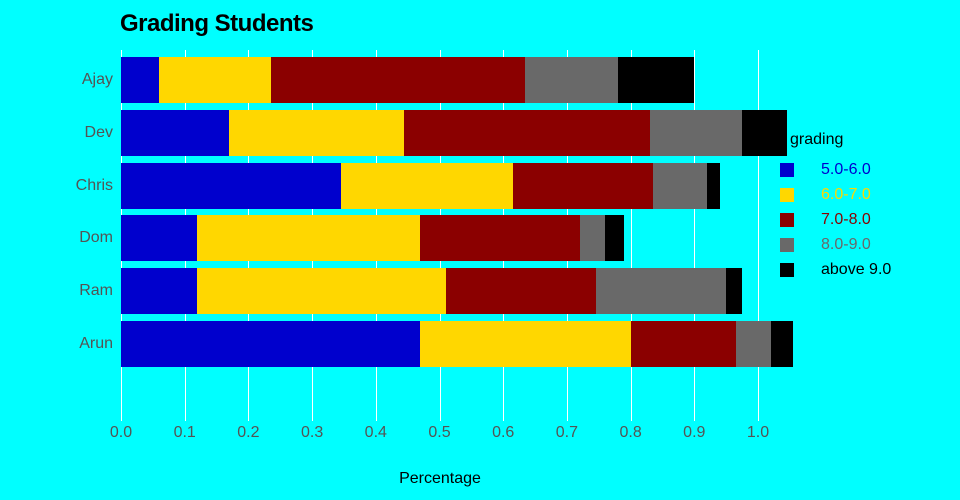 The image size is (960, 500). Describe the element at coordinates (184, 432) in the screenshot. I see `x-tick-label: 0.1` at that location.